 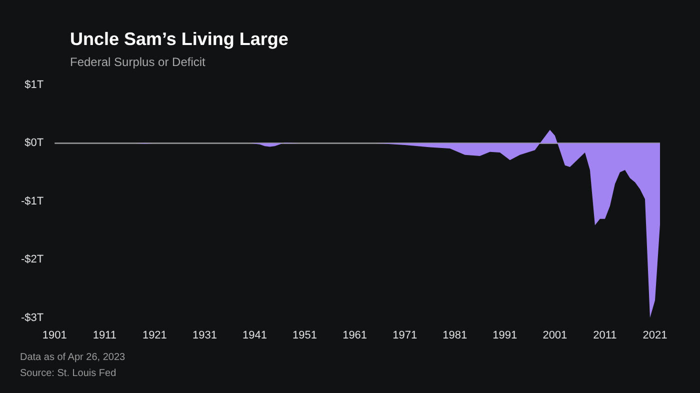 I want to click on x-tick-label: 2021, so click(x=655, y=335).